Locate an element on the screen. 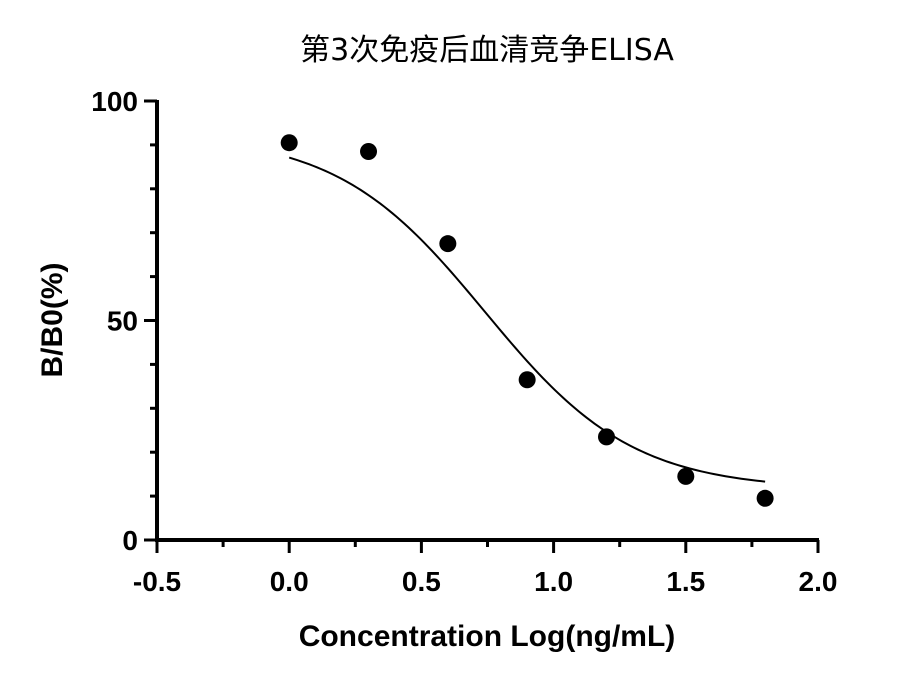 Image resolution: width=919 pixels, height=685 pixels. x-tick-label: 1.5 is located at coordinates (685, 581).